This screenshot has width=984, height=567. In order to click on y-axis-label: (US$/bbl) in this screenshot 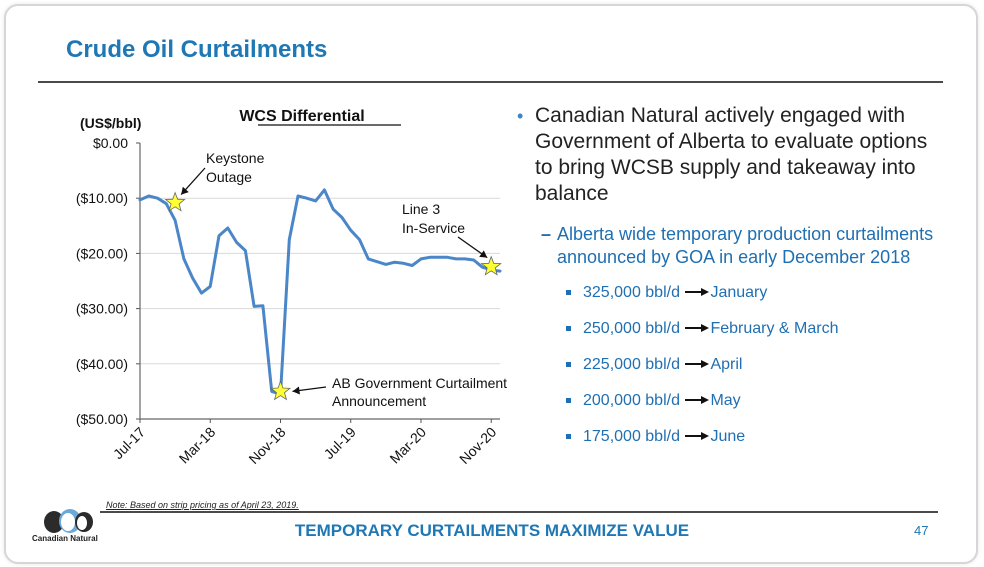, I will do `click(110, 123)`.